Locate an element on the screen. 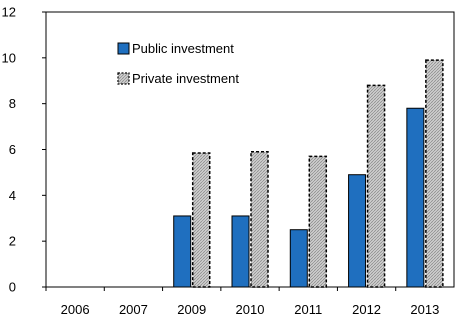  y-tick-label: 10 is located at coordinates (9, 57).